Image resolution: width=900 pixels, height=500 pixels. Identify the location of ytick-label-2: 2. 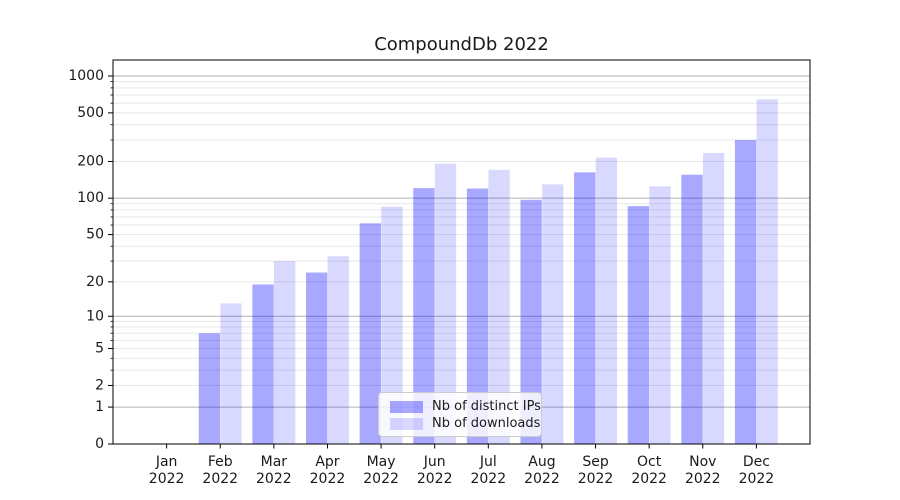
(99, 385).